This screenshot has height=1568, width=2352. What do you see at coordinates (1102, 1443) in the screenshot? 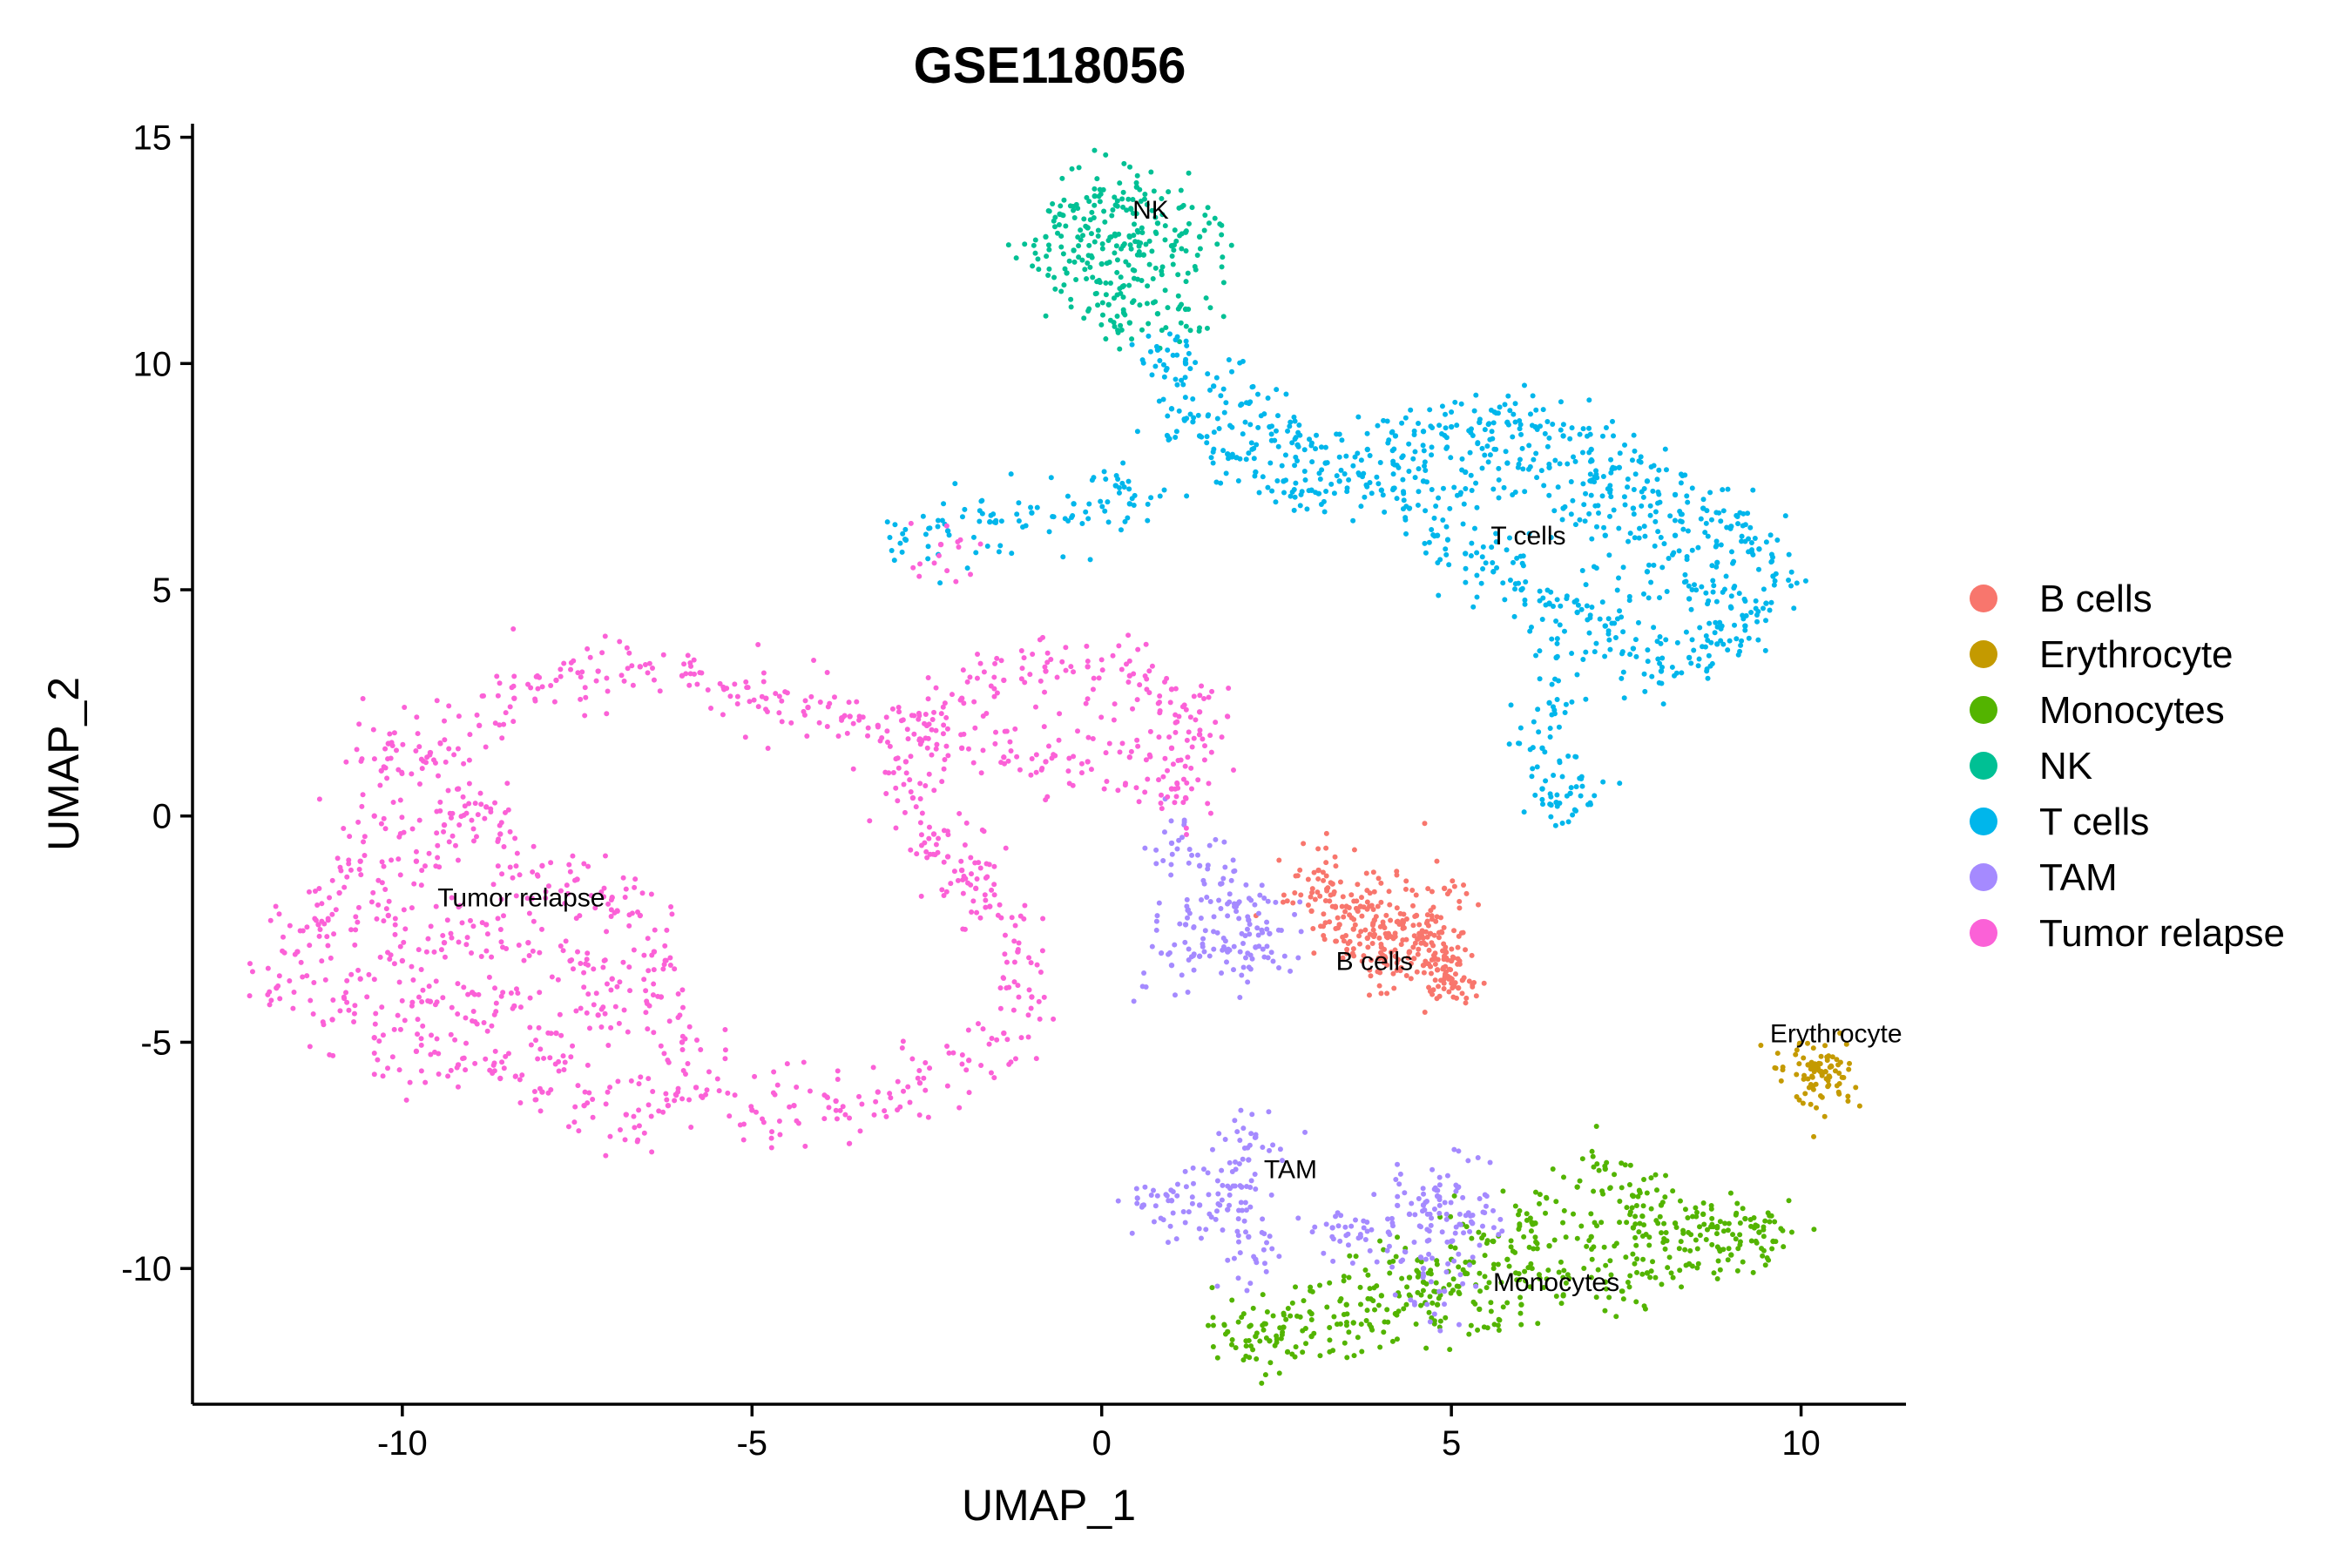
I see `x-tick-label: 0` at bounding box center [1102, 1443].